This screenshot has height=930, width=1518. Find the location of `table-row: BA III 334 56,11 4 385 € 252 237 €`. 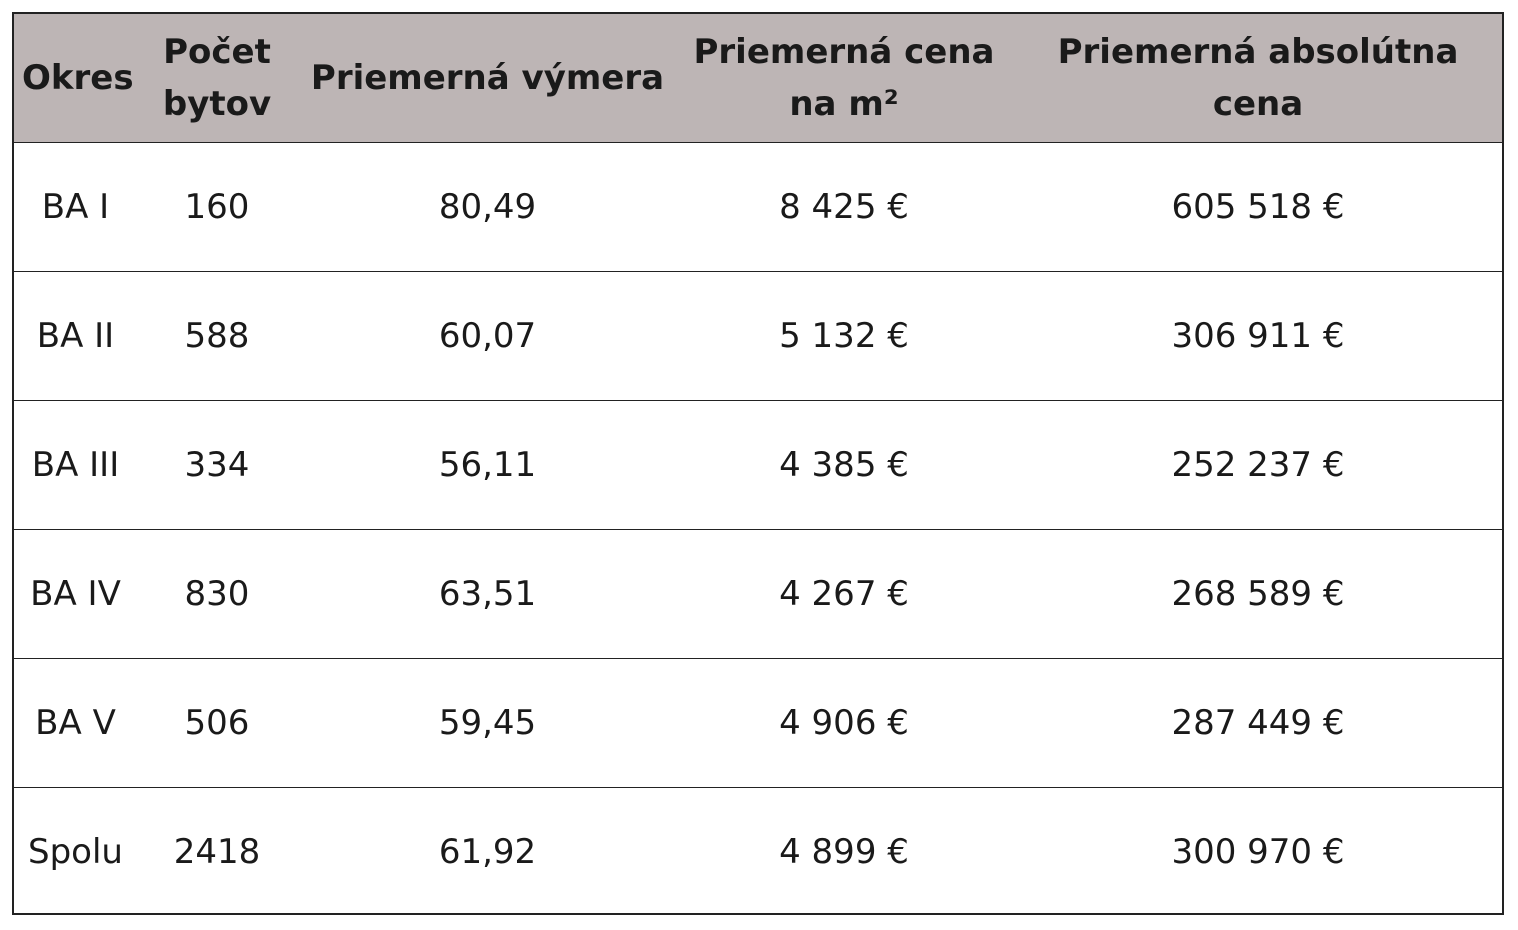

table-row: BA III 334 56,11 4 385 € 252 237 € is located at coordinates (758, 464).